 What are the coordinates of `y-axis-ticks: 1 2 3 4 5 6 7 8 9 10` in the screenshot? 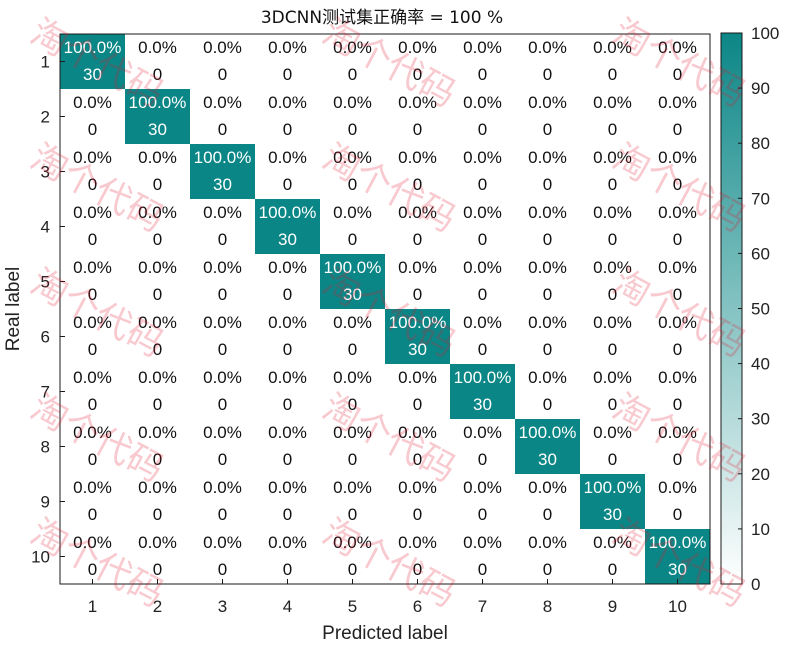 It's located at (48, 310).